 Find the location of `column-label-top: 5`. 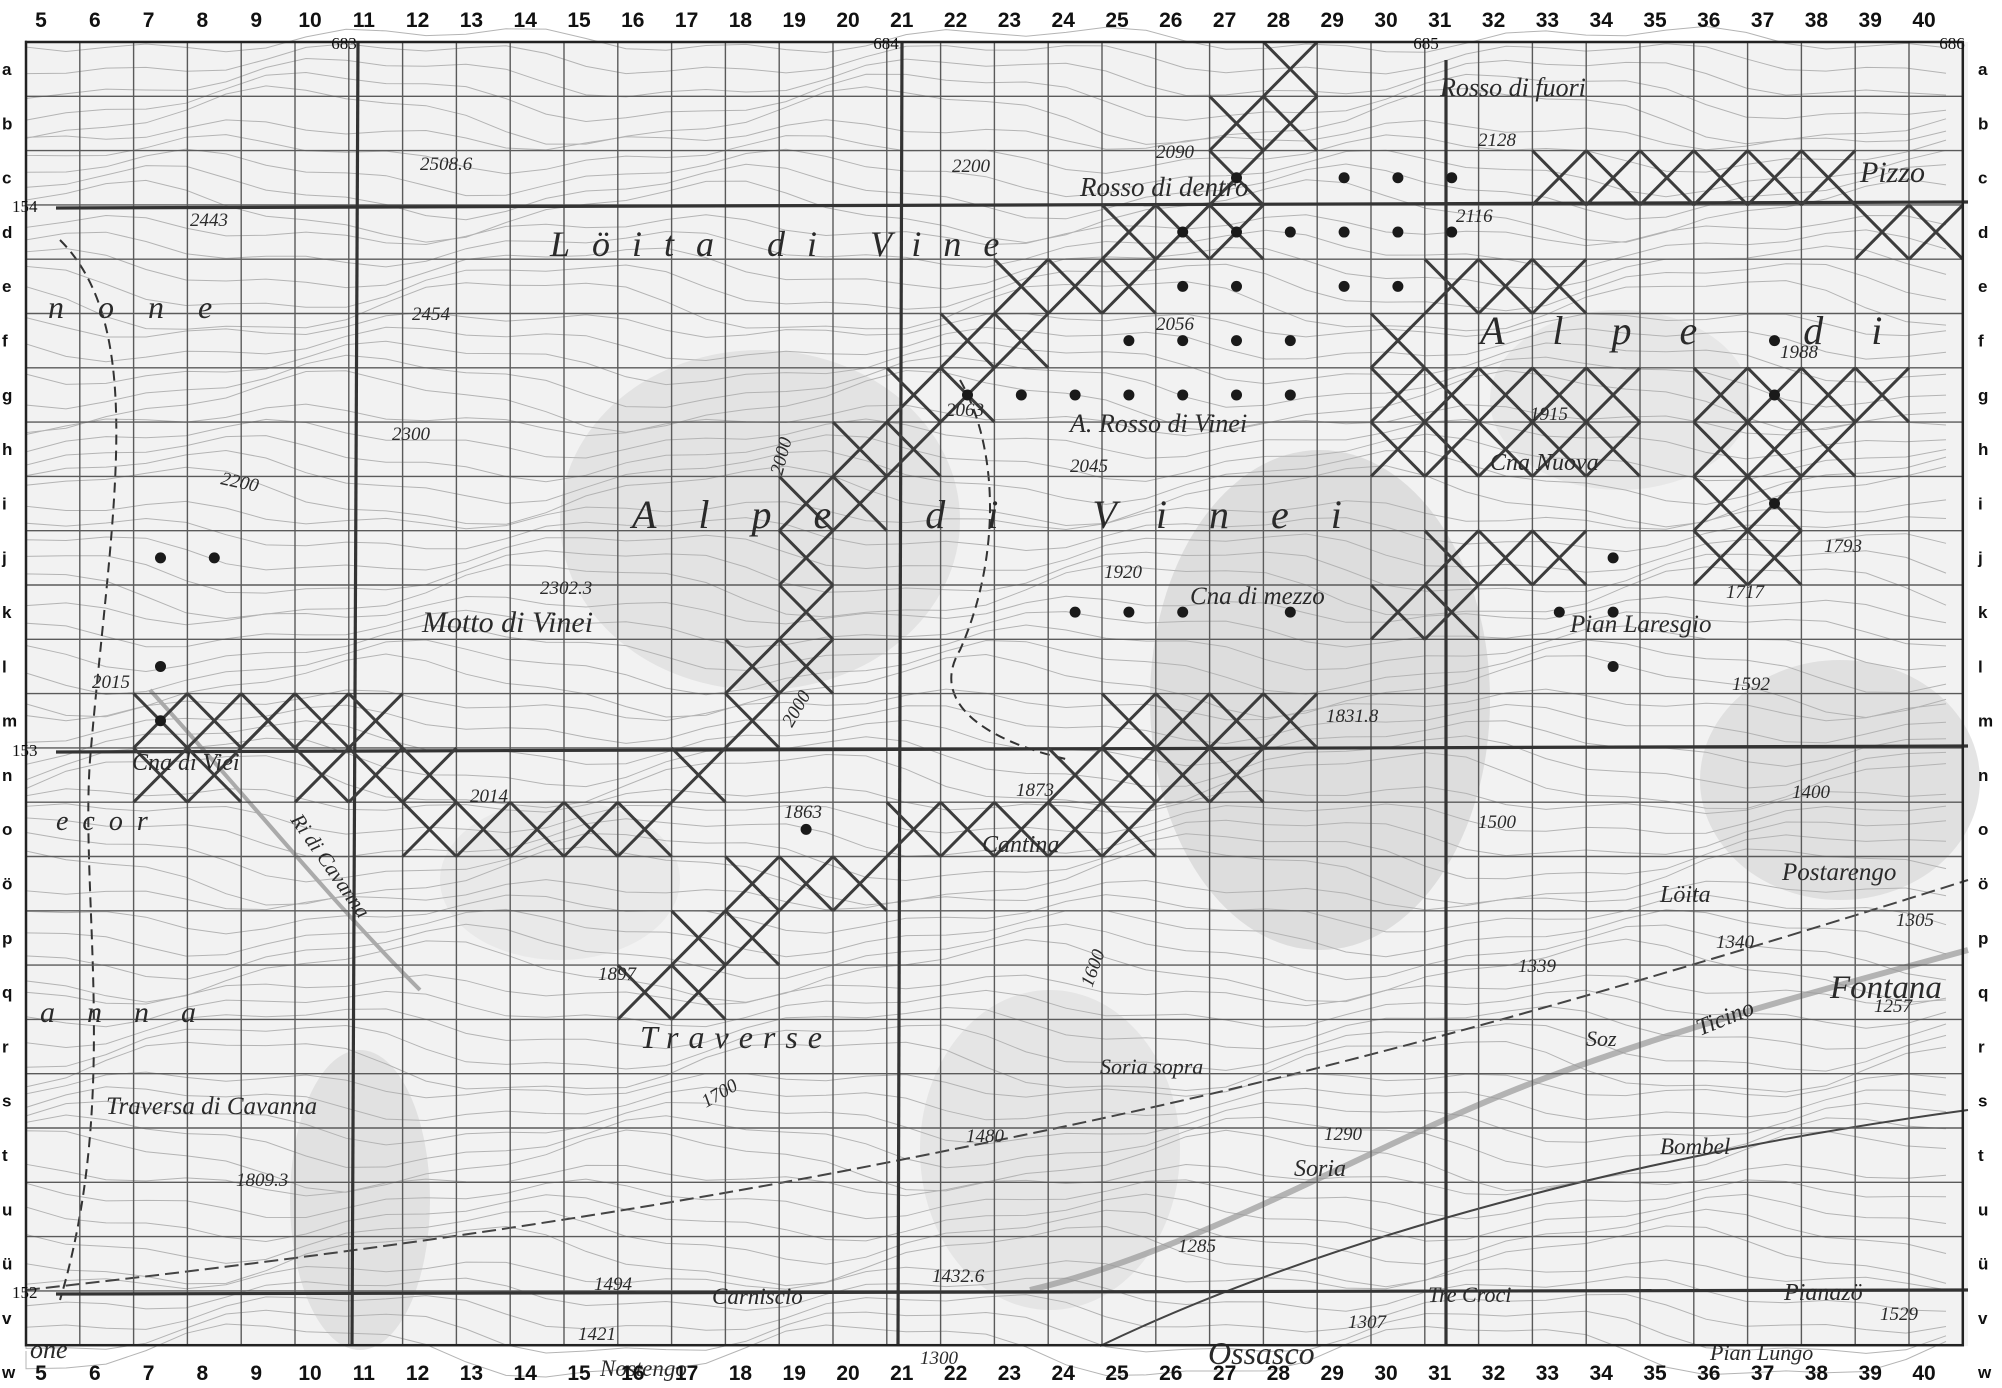

column-label-top: 5 is located at coordinates (41, 20).